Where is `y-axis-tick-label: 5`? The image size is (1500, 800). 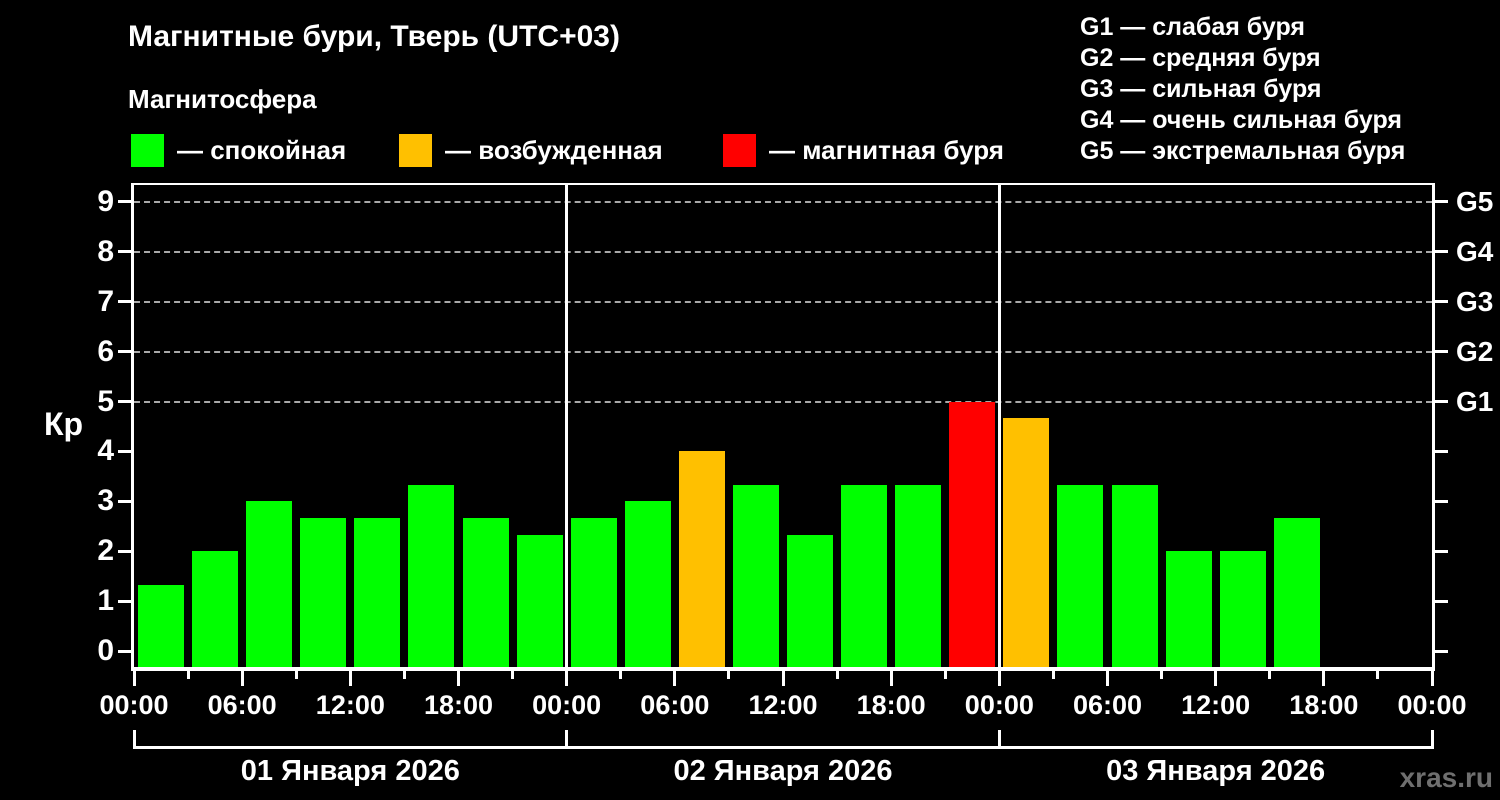
y-axis-tick-label: 5 is located at coordinates (105, 401).